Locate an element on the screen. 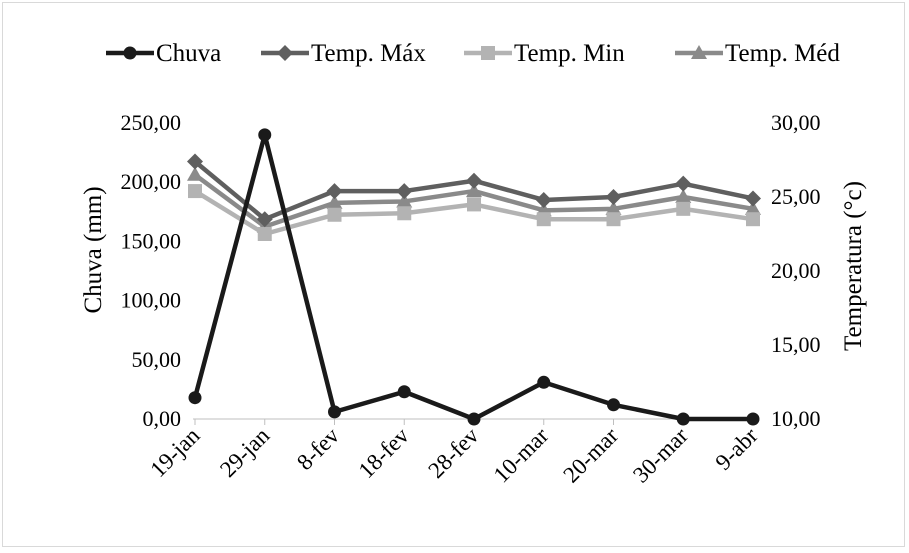  x-tick-label: 18-fev is located at coordinates (384, 453).